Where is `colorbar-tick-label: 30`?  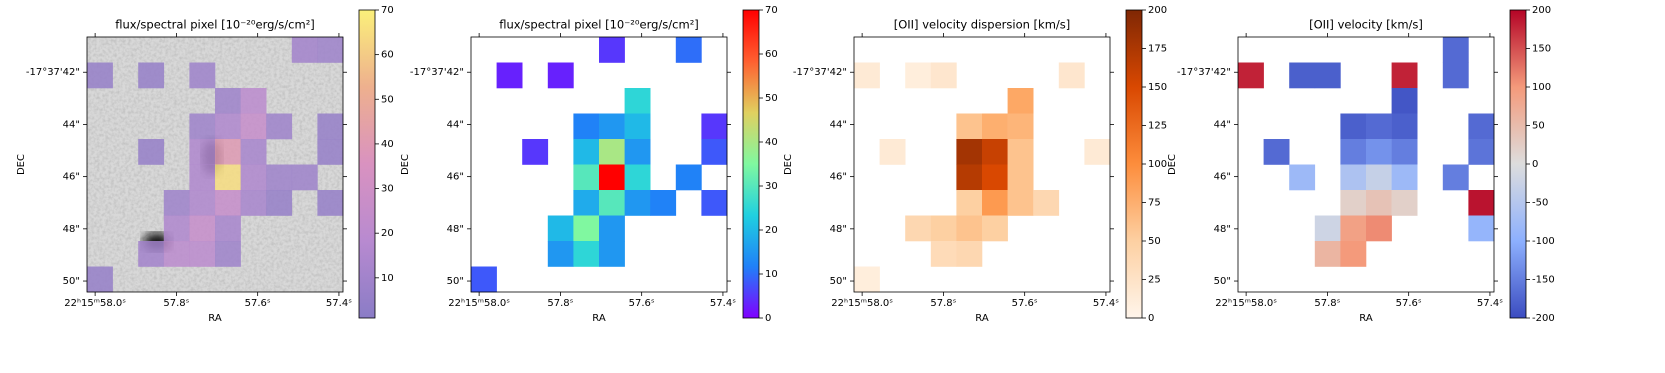
colorbar-tick-label: 30 is located at coordinates (387, 189).